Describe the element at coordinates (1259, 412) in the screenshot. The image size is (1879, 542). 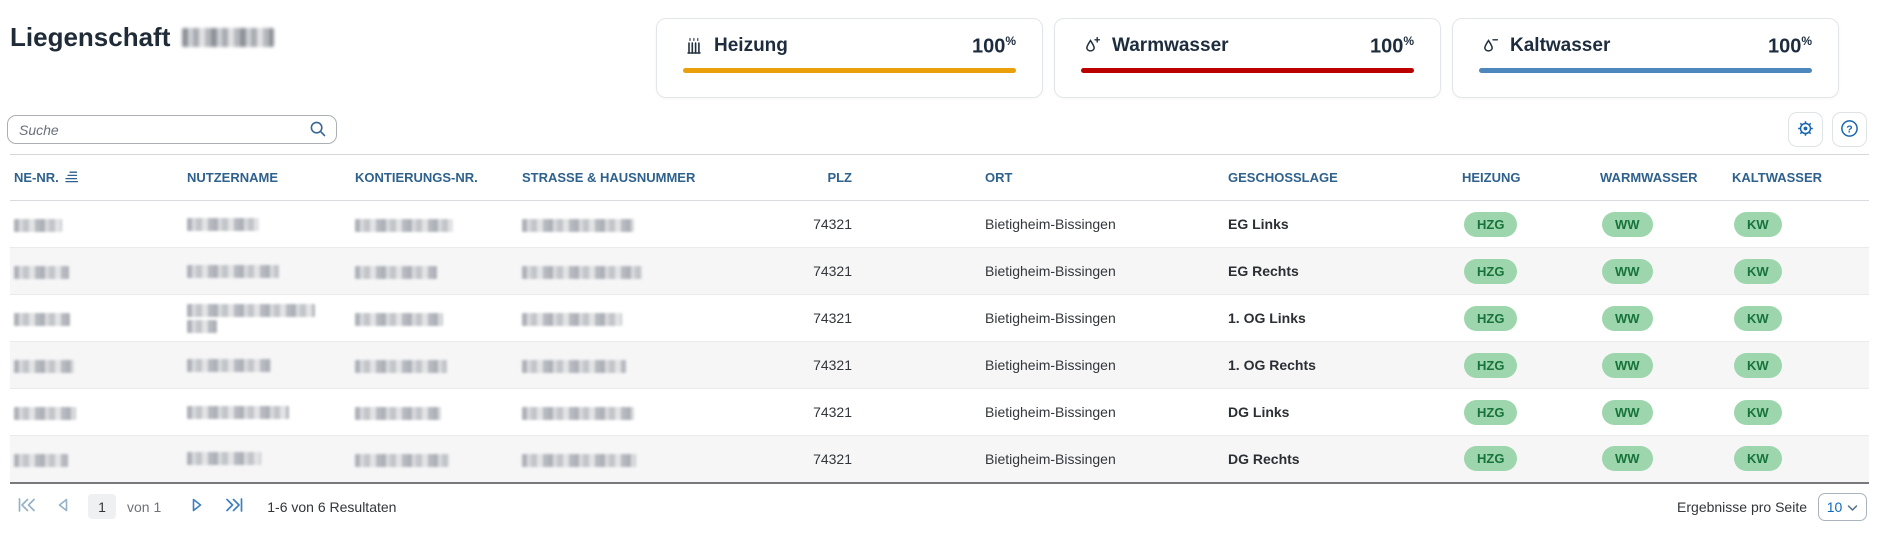
I see `geschosslage-cell: DG Links` at that location.